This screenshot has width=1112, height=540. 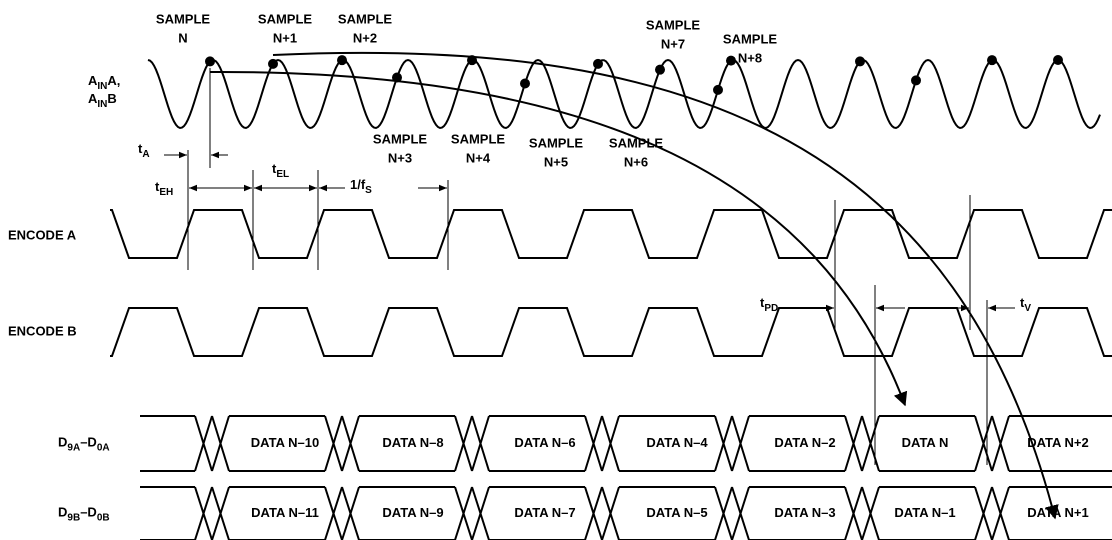 What do you see at coordinates (103, 447) in the screenshot?
I see `subscript: 0A` at bounding box center [103, 447].